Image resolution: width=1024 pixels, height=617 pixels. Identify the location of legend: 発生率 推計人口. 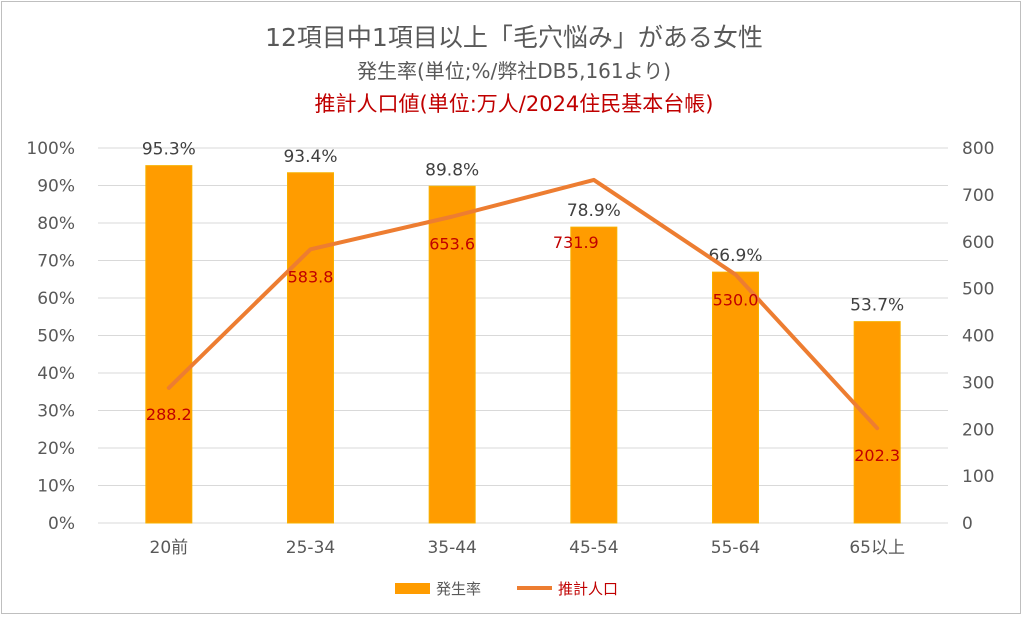
(506, 589).